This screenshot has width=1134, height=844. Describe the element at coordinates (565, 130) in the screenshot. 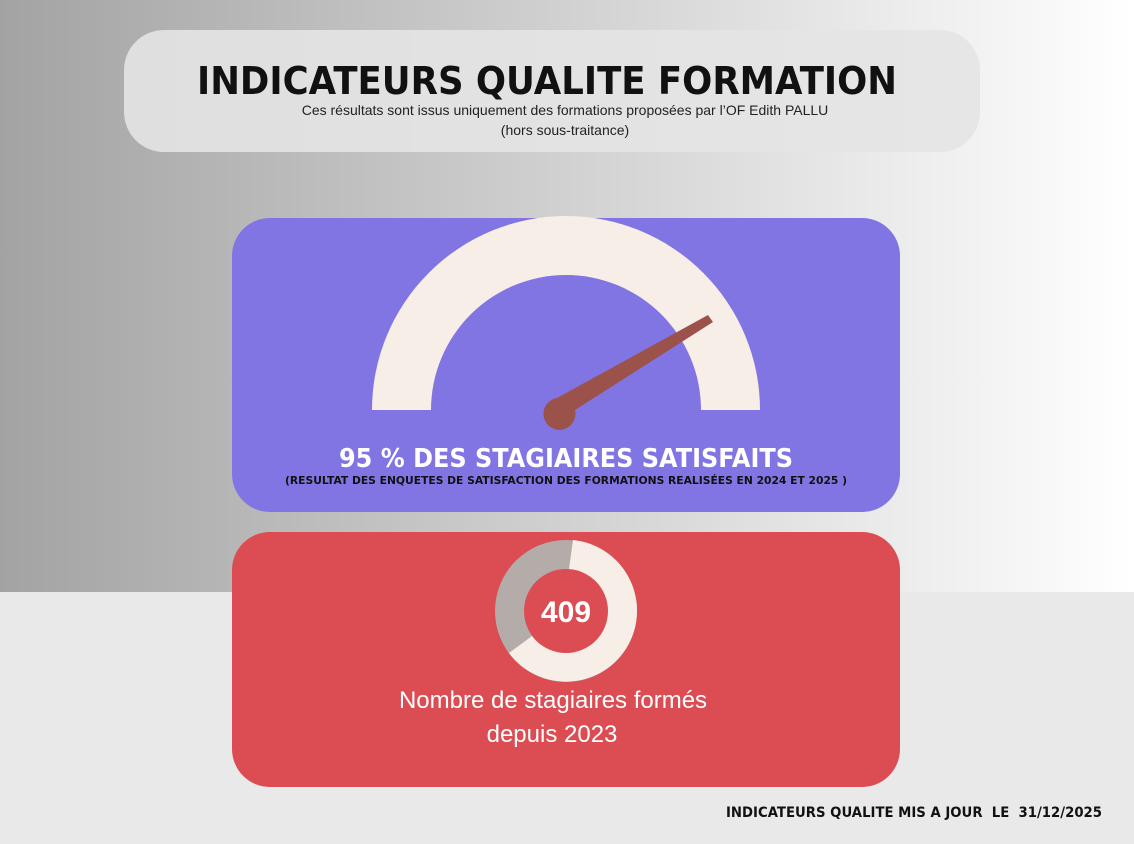

I see `subtitle: (hors sous-traitance)` at that location.